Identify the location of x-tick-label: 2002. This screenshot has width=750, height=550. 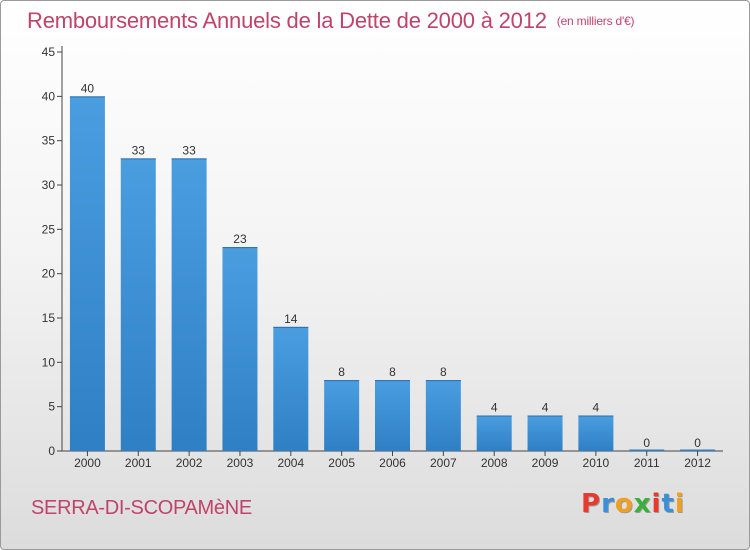
(189, 463).